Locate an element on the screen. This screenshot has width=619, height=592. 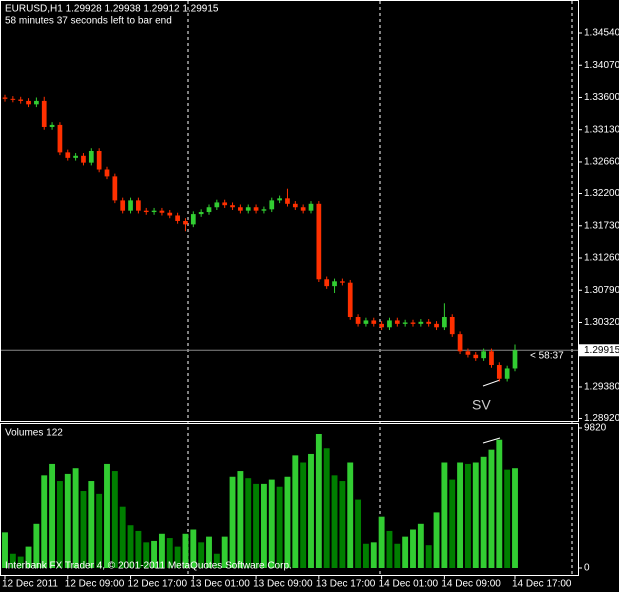
y-tick-label: 1.33130 is located at coordinates (601, 129).